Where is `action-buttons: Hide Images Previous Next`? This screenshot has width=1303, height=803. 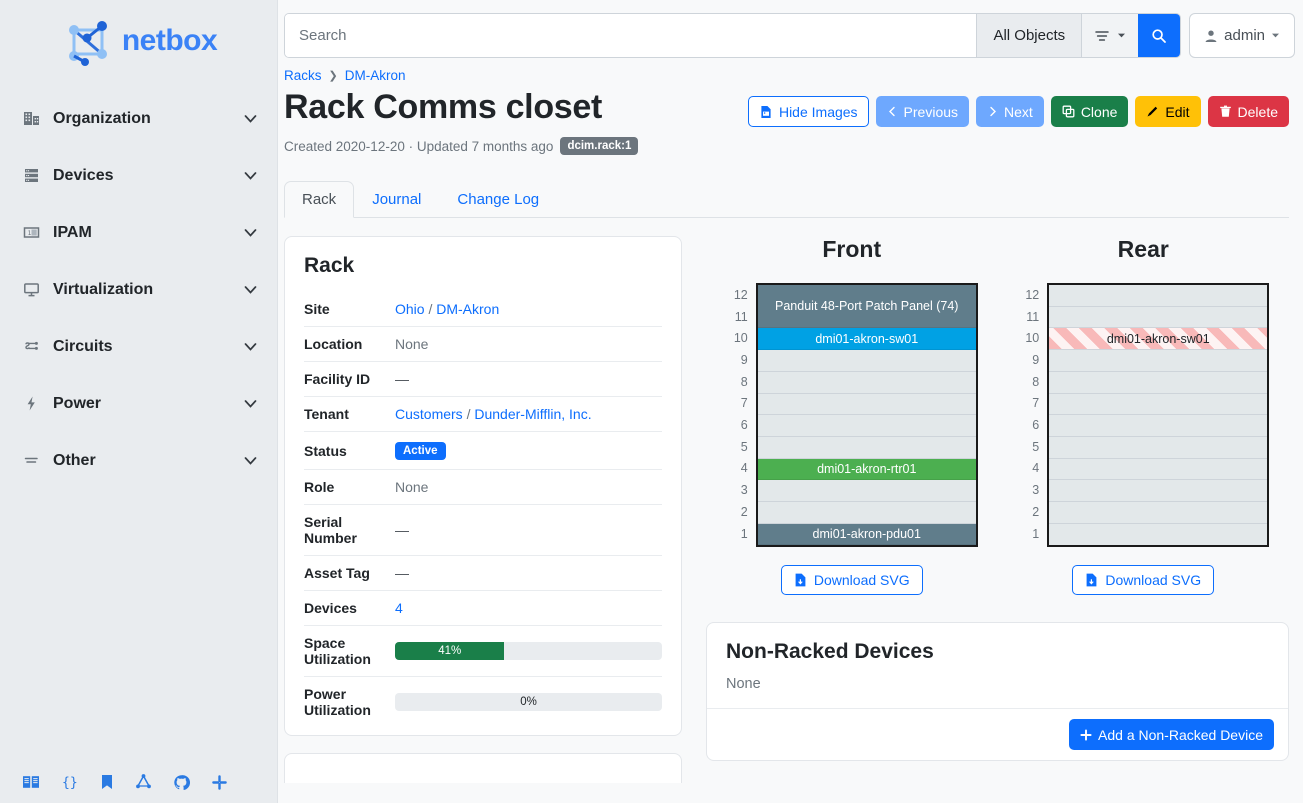 action-buttons: Hide Images Previous Next is located at coordinates (1018, 107).